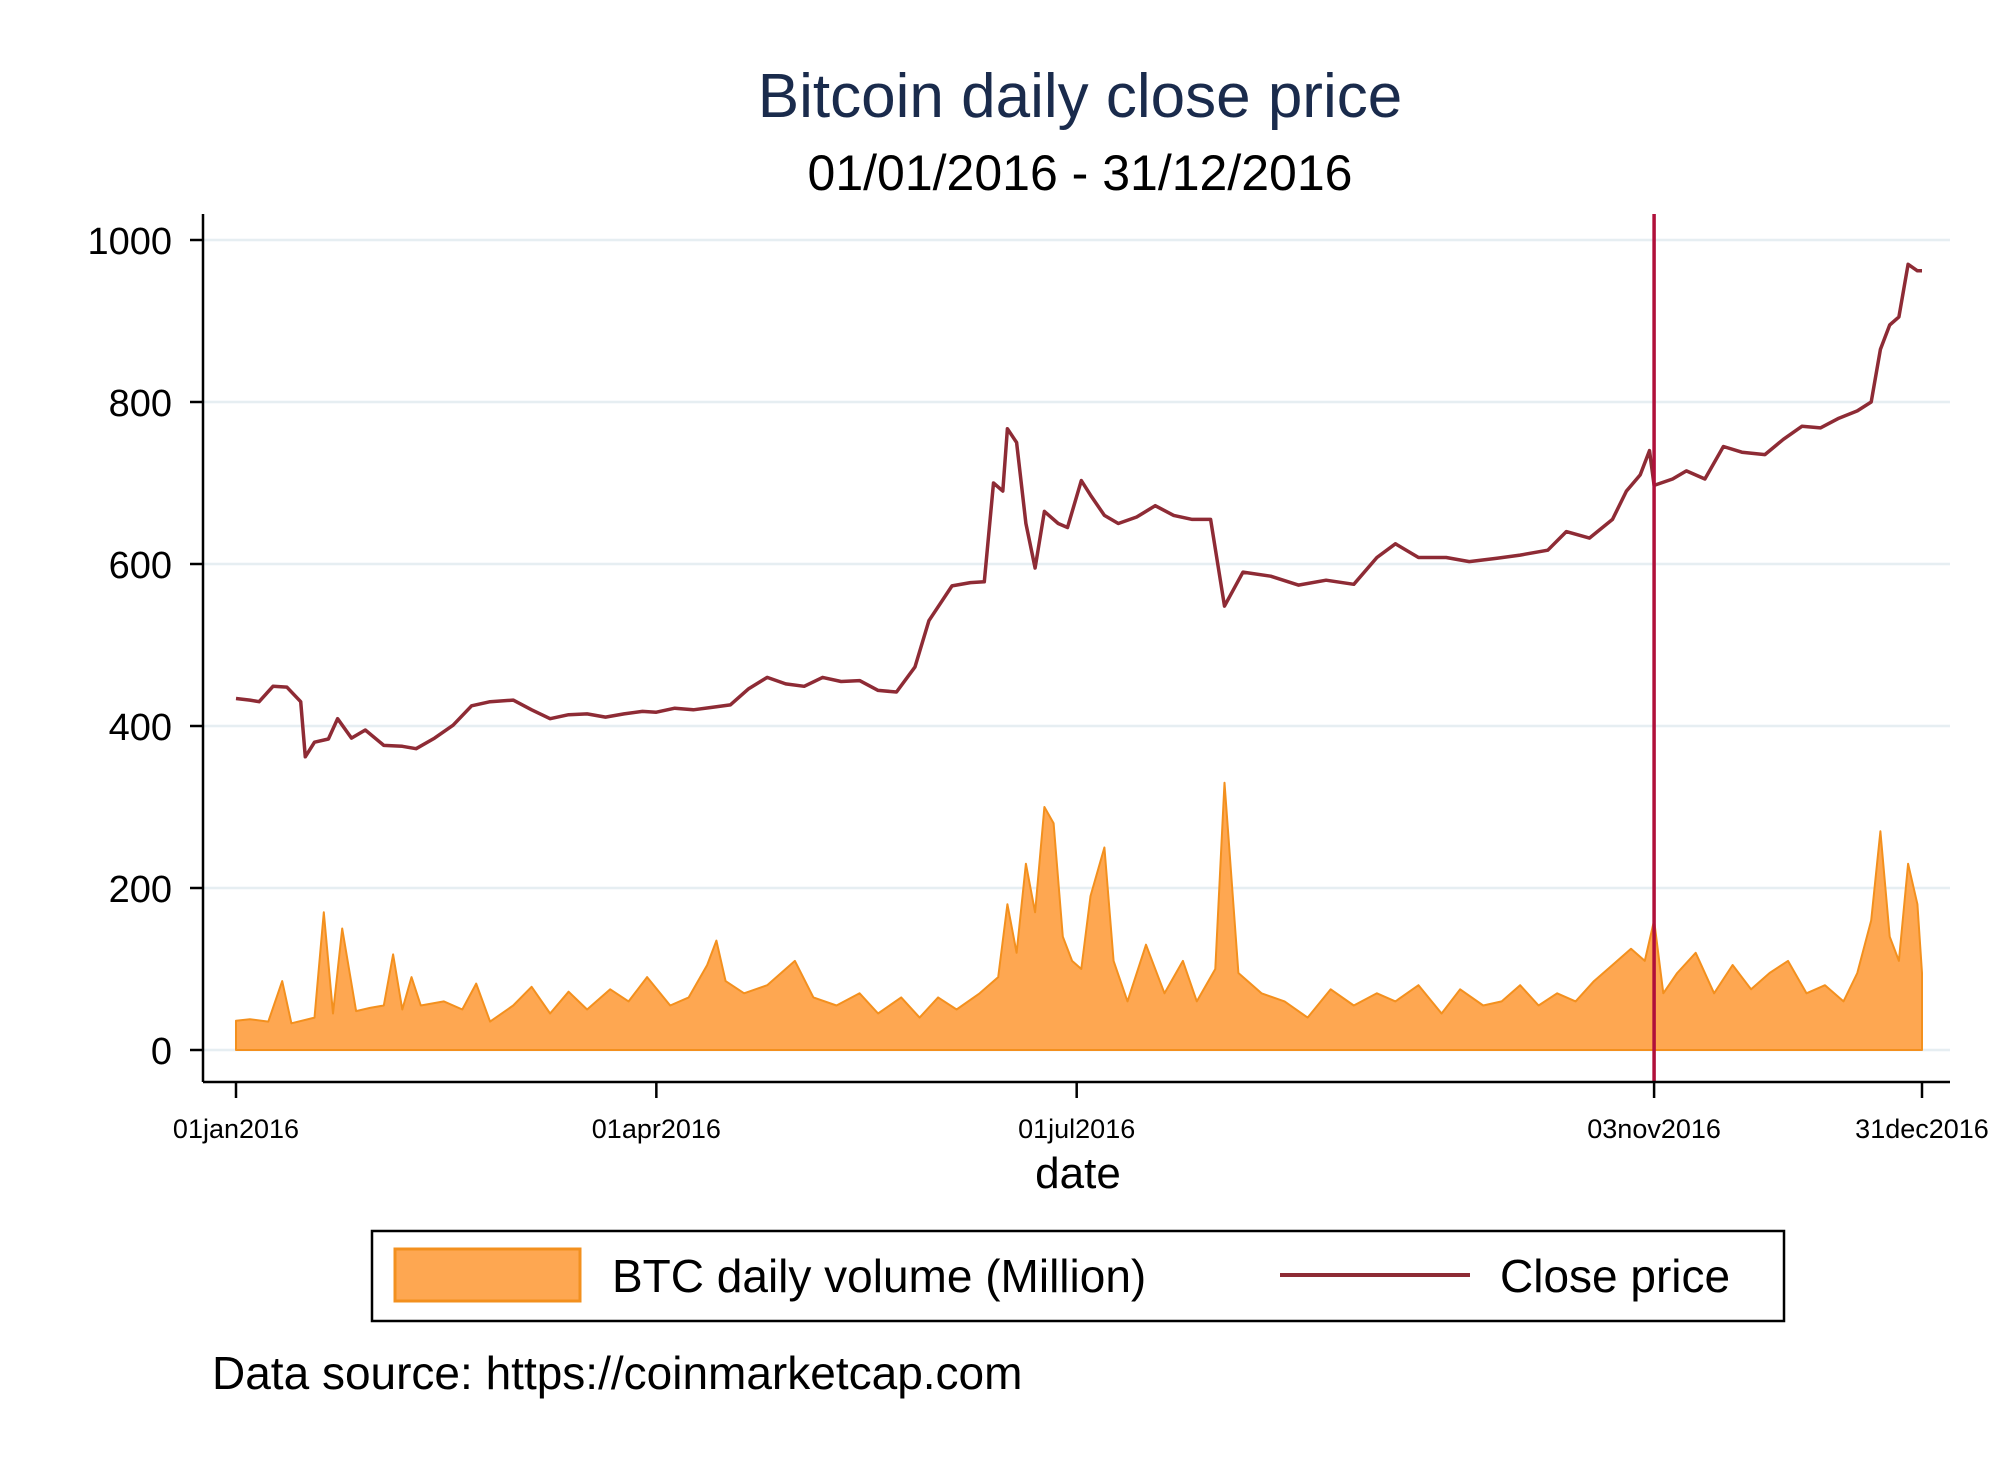 The width and height of the screenshot is (2000, 1460). I want to click on legend-label-close: Close price, so click(1615, 1276).